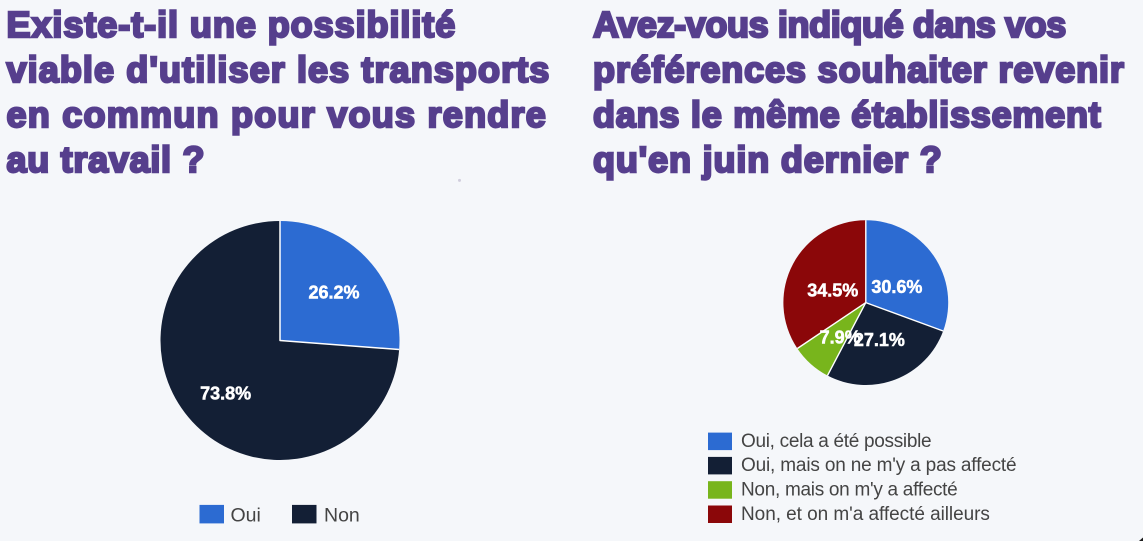 The image size is (1143, 541). Describe the element at coordinates (865, 514) in the screenshot. I see `svg-text:Non, et on m'a affecté ailleur: Non, et on m'a affecté ailleurs` at that location.